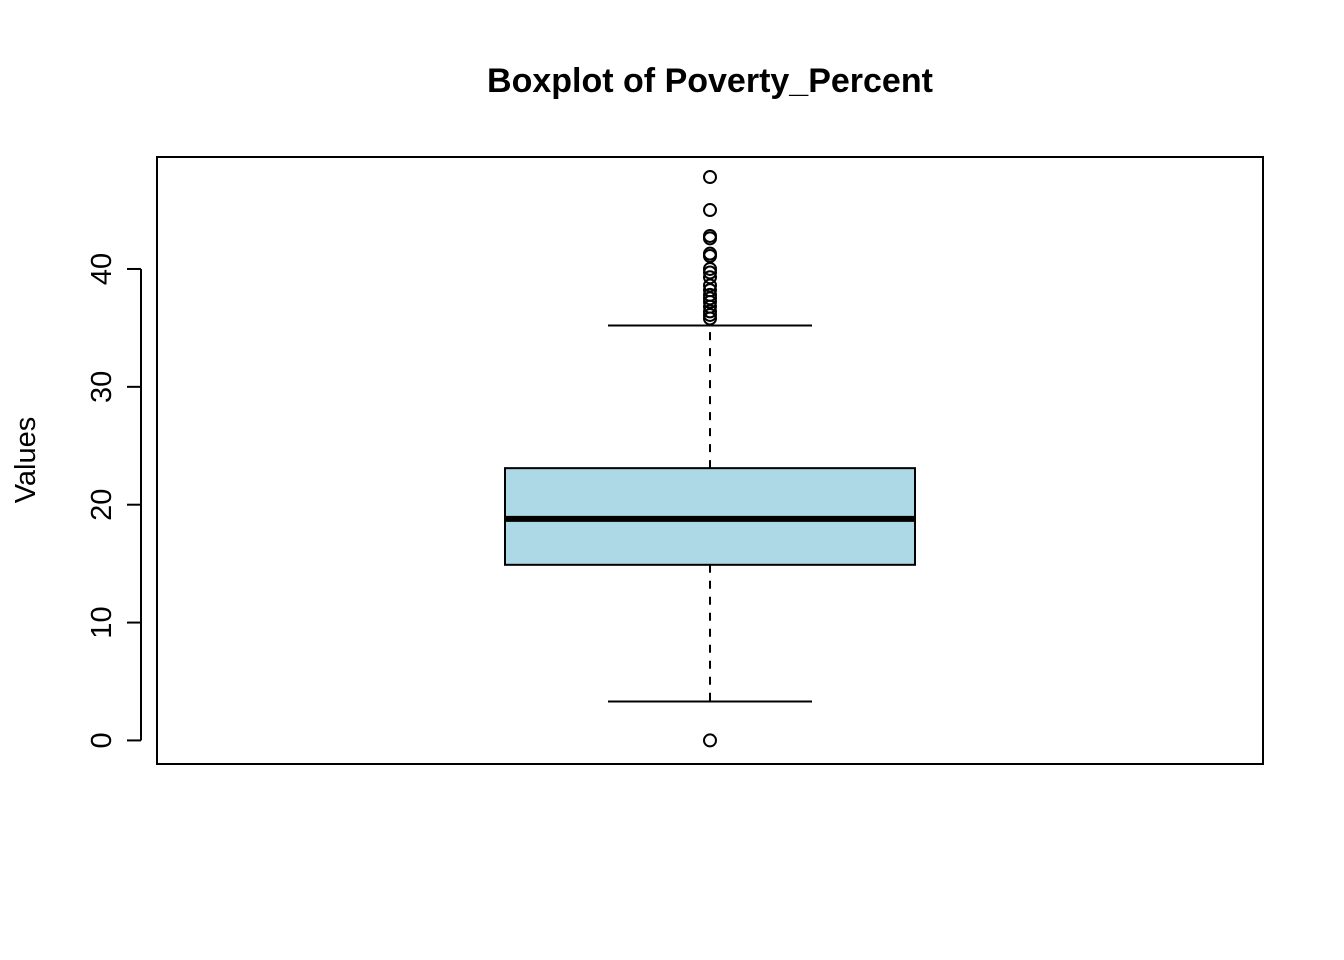 The width and height of the screenshot is (1344, 960). I want to click on y-tick-label: 40, so click(102, 269).